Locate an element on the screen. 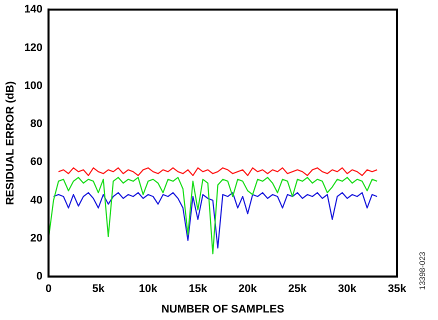 This screenshot has width=438, height=320. x-tick-label: 35k is located at coordinates (398, 289).